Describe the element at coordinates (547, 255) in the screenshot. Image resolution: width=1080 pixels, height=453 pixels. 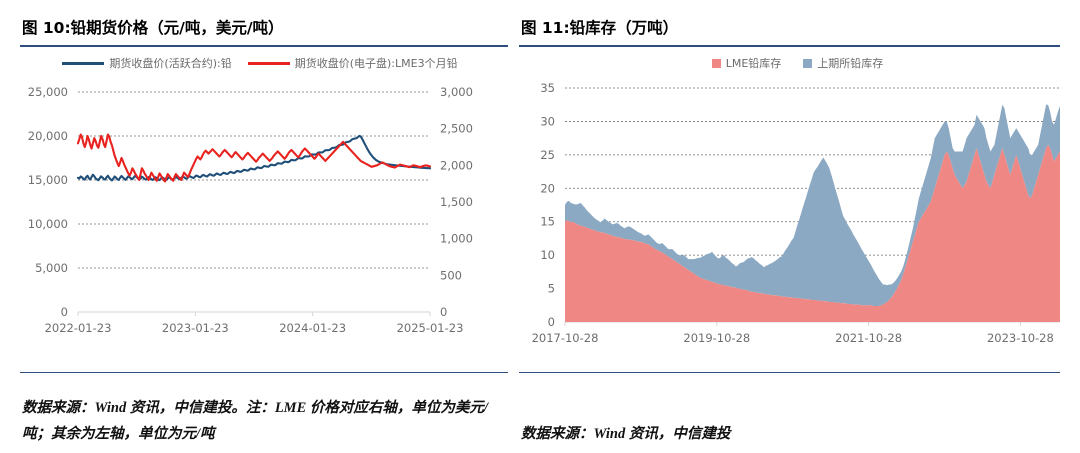
I see `svg-text: 10` at that location.